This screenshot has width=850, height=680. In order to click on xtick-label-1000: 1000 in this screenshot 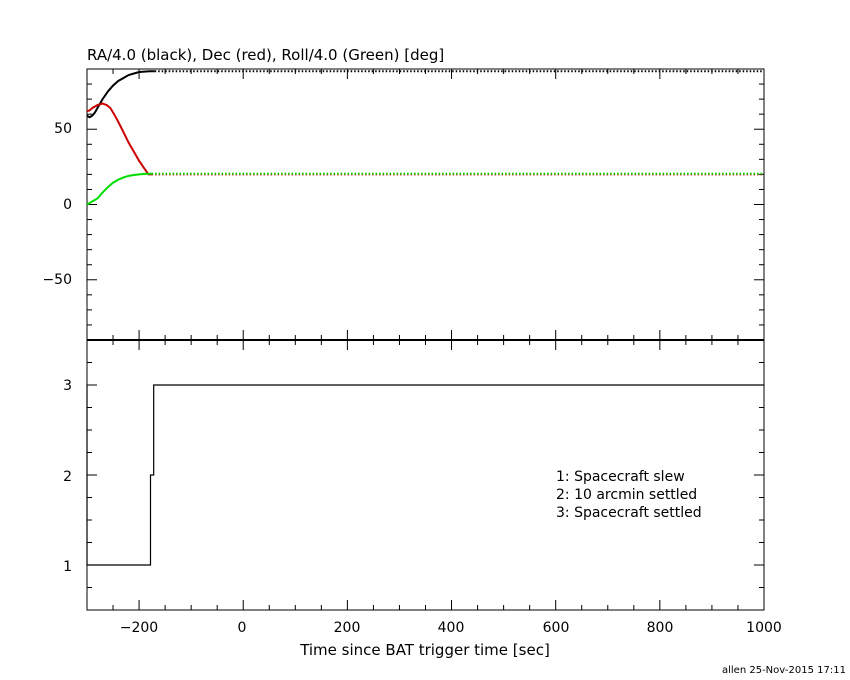, I will do `click(764, 628)`.